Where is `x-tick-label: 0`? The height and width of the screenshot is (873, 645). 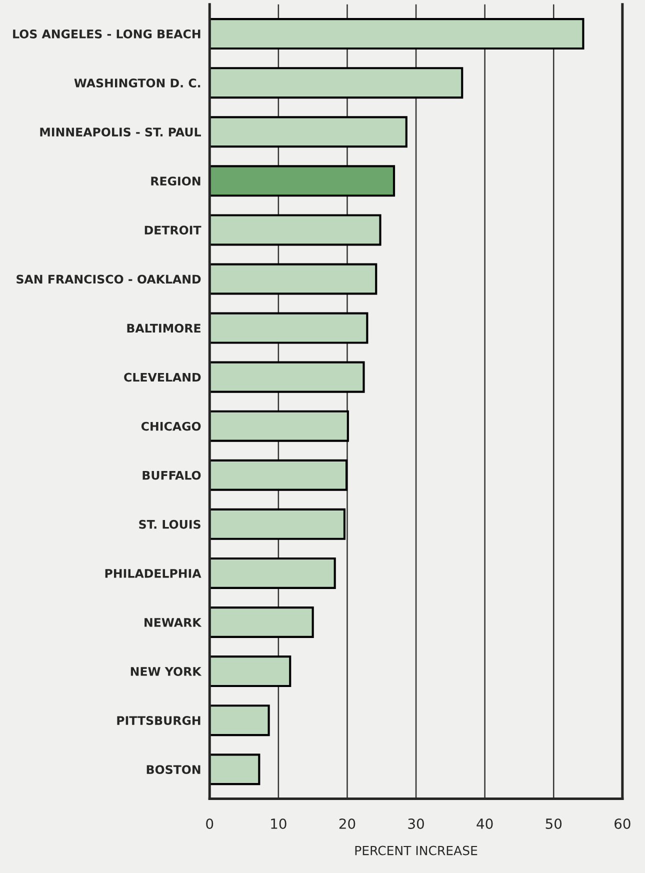
x-tick-label: 0 is located at coordinates (210, 823).